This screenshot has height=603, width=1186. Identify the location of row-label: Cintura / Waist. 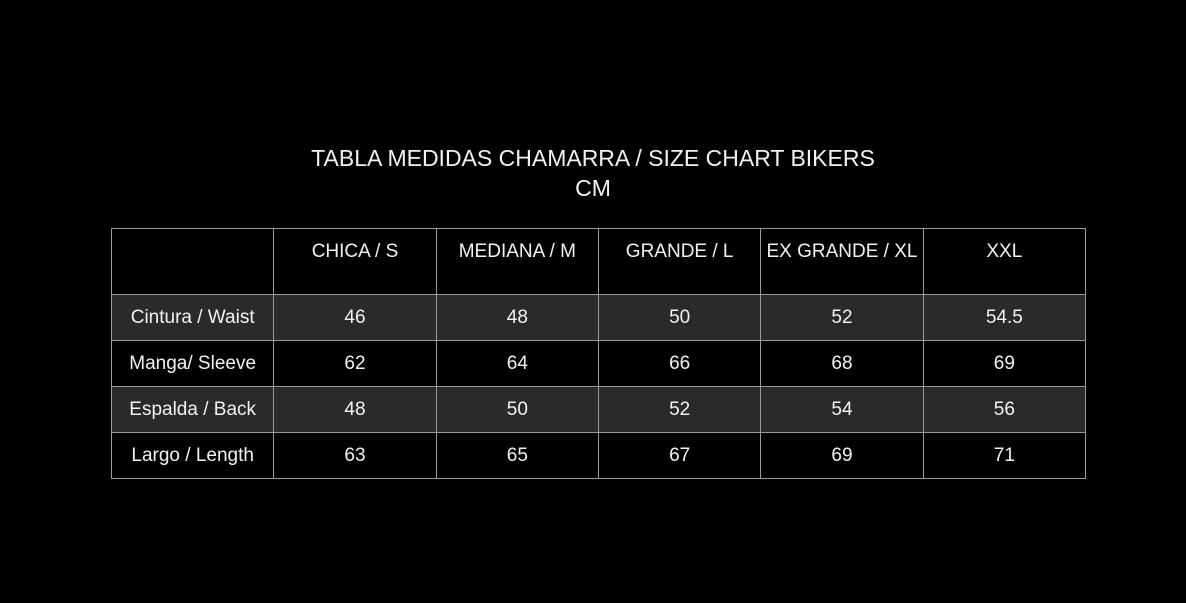
(192, 317).